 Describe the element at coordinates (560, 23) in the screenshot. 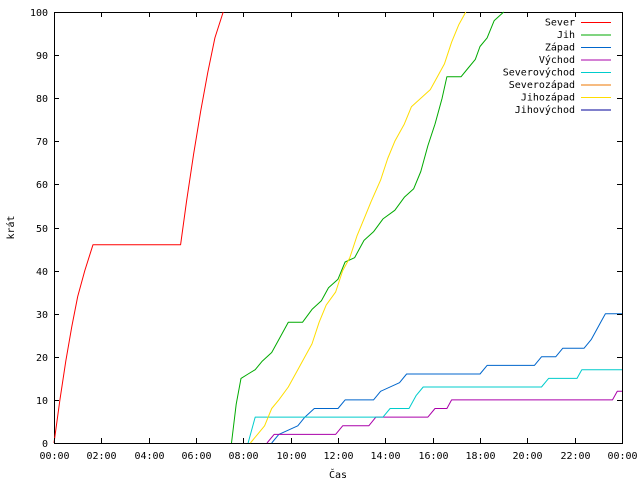

I see `legend-label: Sever` at that location.